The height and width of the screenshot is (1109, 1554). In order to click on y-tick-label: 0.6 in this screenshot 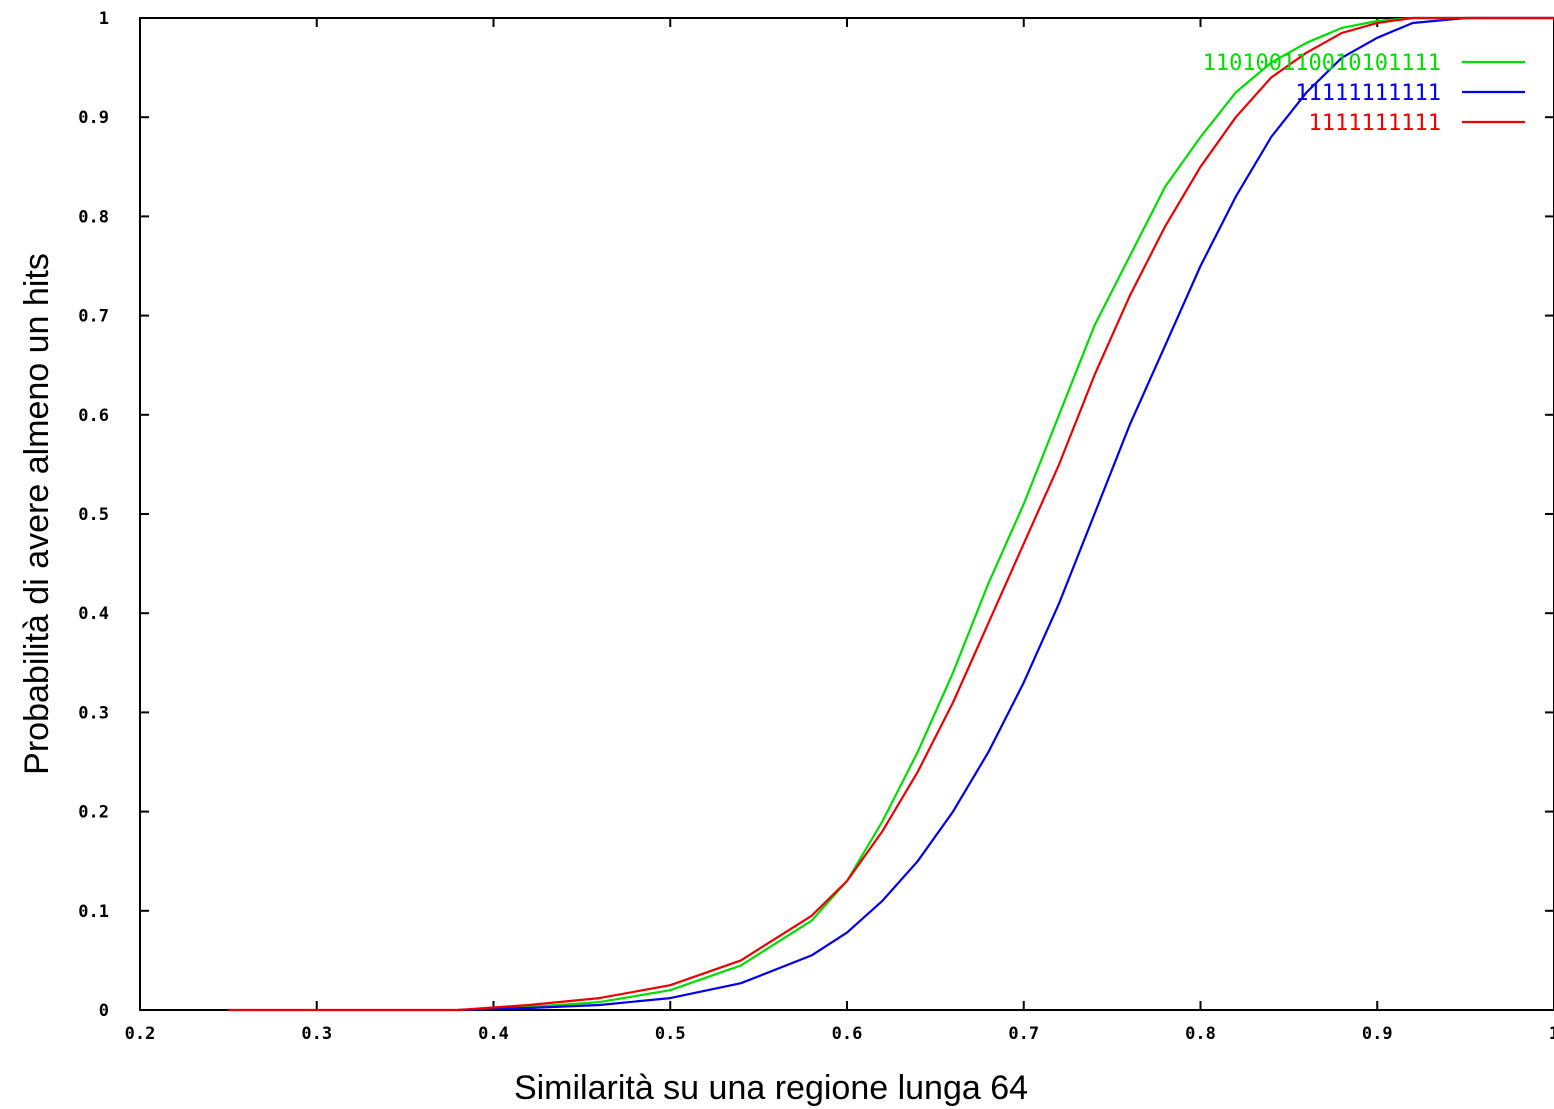, I will do `click(93, 416)`.